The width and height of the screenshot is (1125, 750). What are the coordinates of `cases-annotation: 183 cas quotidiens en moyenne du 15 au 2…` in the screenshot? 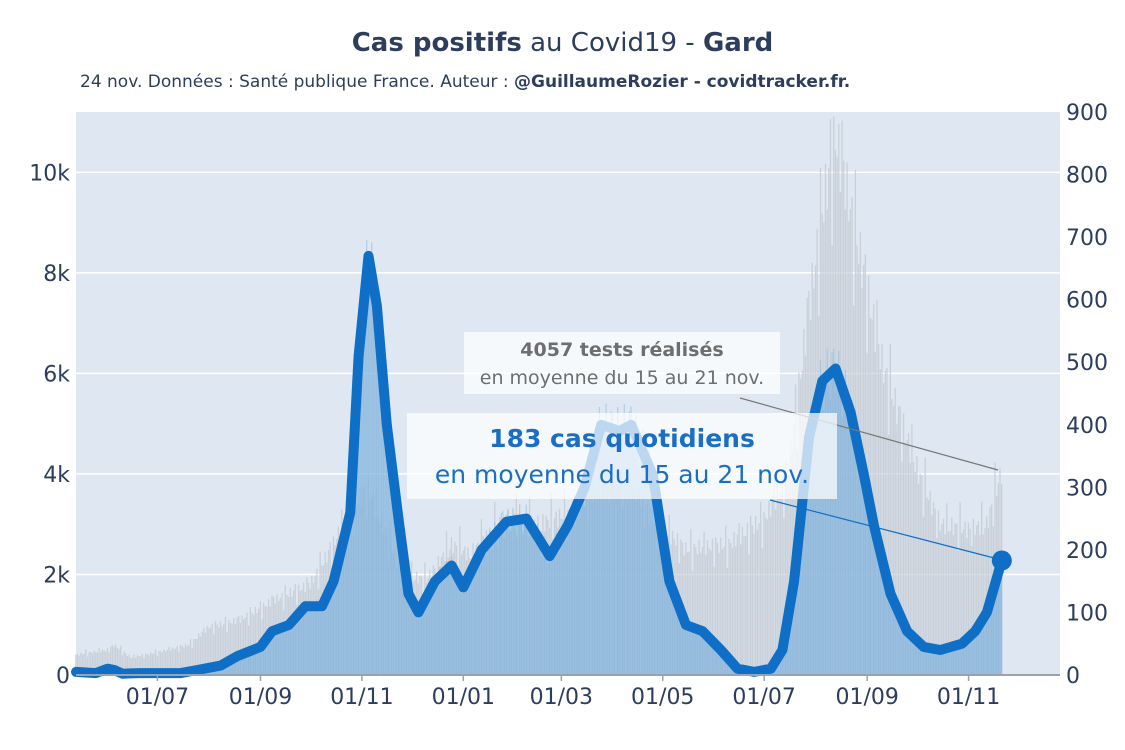 It's located at (622, 456).